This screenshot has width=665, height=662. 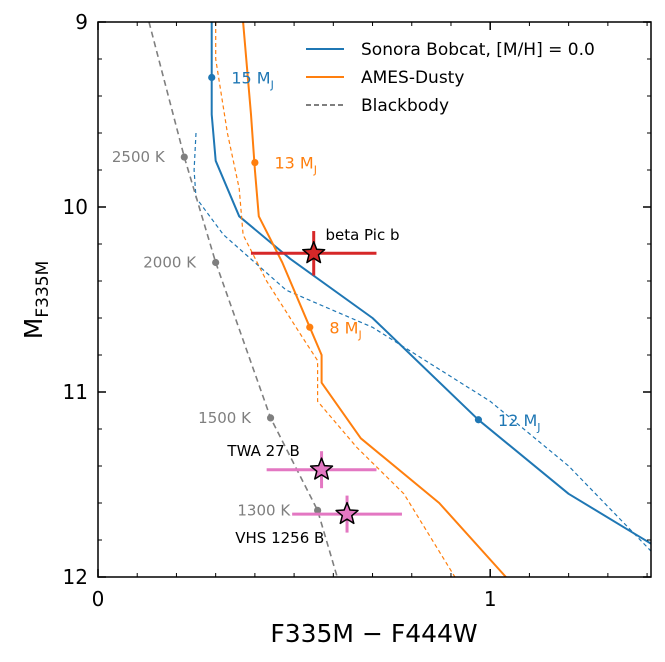 I want to click on object-layer, so click(x=326, y=382).